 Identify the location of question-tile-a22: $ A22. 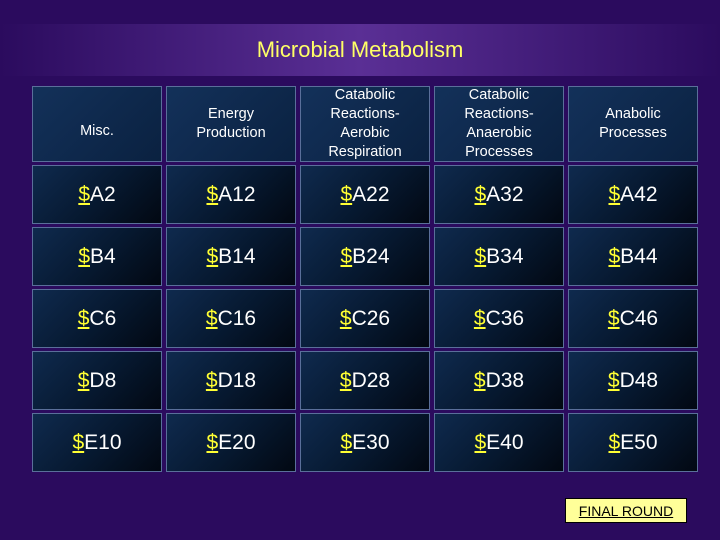
(365, 194).